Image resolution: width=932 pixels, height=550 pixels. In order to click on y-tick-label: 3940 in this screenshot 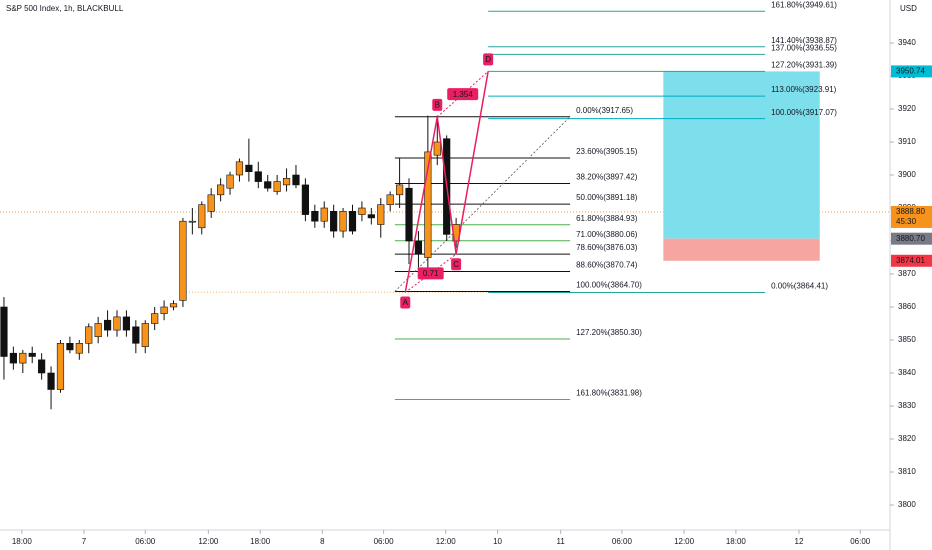, I will do `click(907, 42)`.